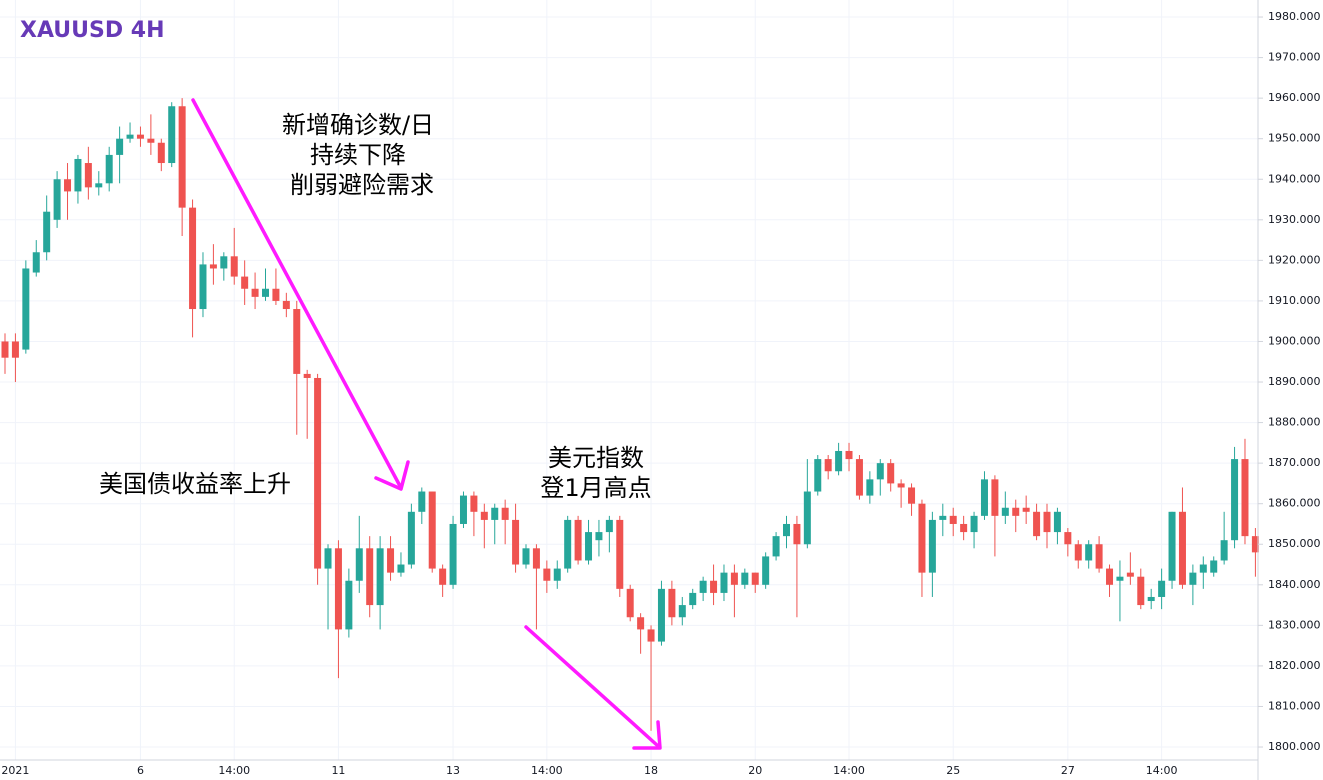 The image size is (1323, 780). I want to click on annotation: 新增确诊数/日, so click(358, 125).